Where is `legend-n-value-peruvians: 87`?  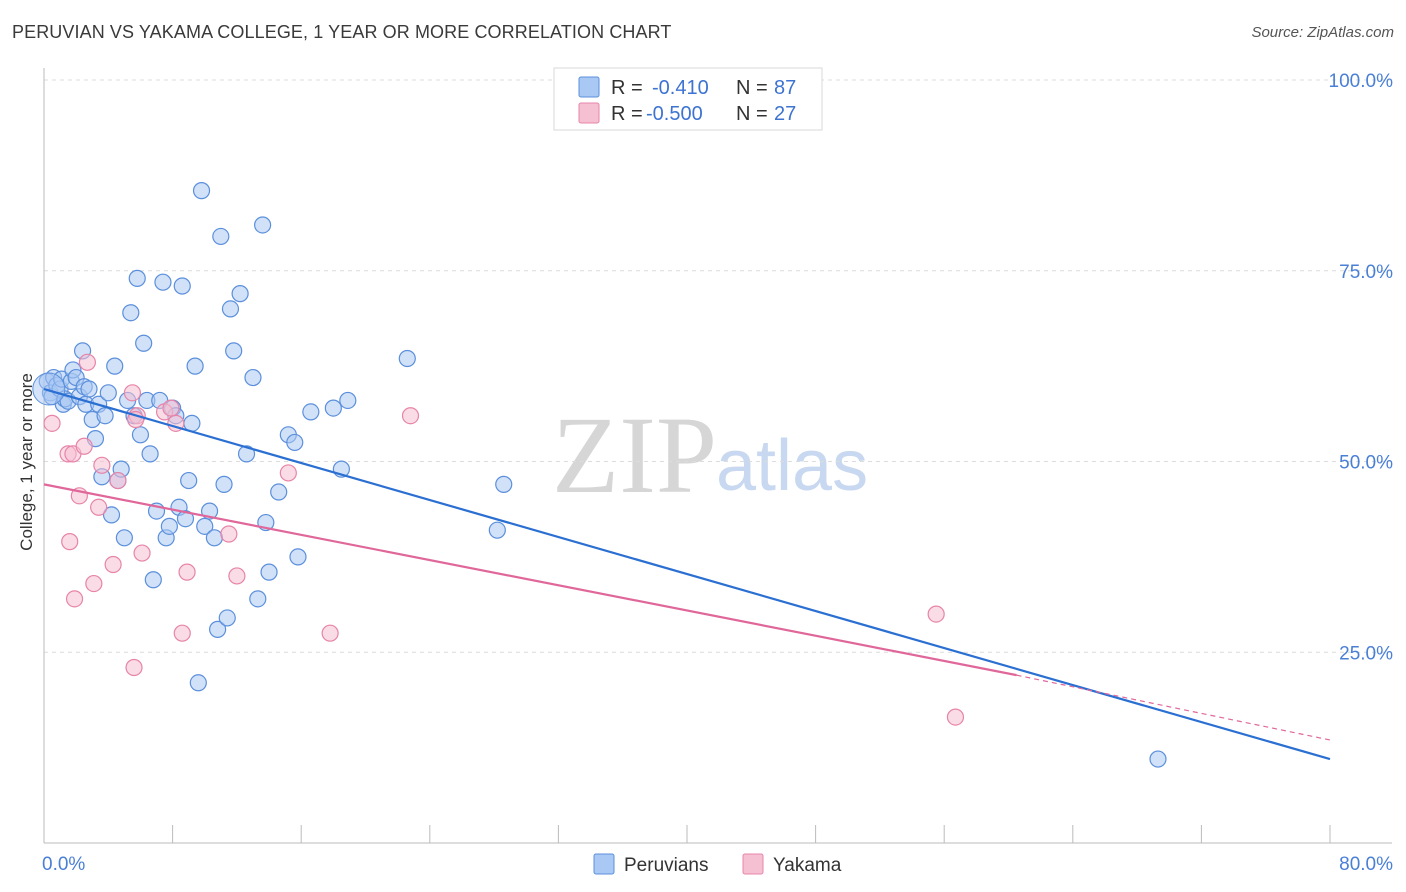 legend-n-value-peruvians: 87 is located at coordinates (785, 88).